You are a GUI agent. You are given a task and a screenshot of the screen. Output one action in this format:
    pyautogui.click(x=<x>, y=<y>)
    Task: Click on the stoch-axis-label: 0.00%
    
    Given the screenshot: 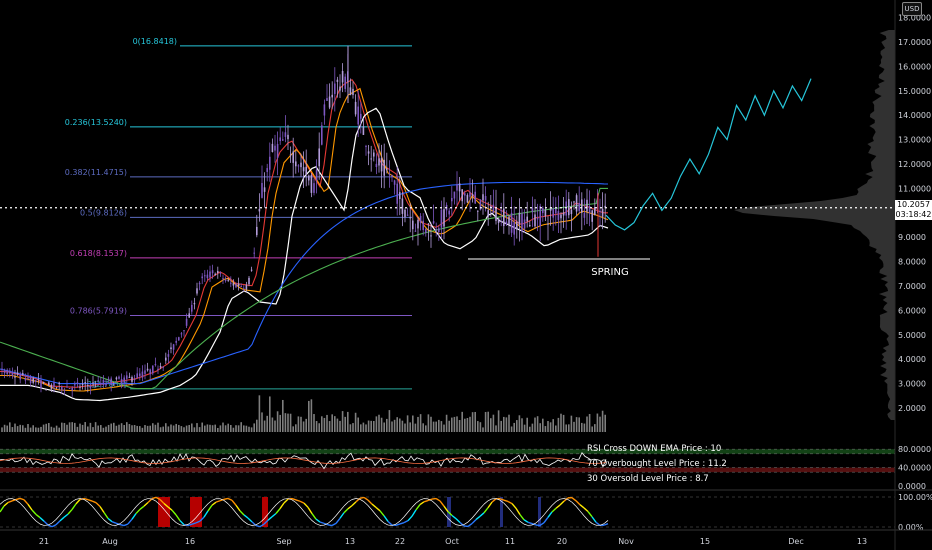 What is the action you would take?
    pyautogui.click(x=911, y=527)
    